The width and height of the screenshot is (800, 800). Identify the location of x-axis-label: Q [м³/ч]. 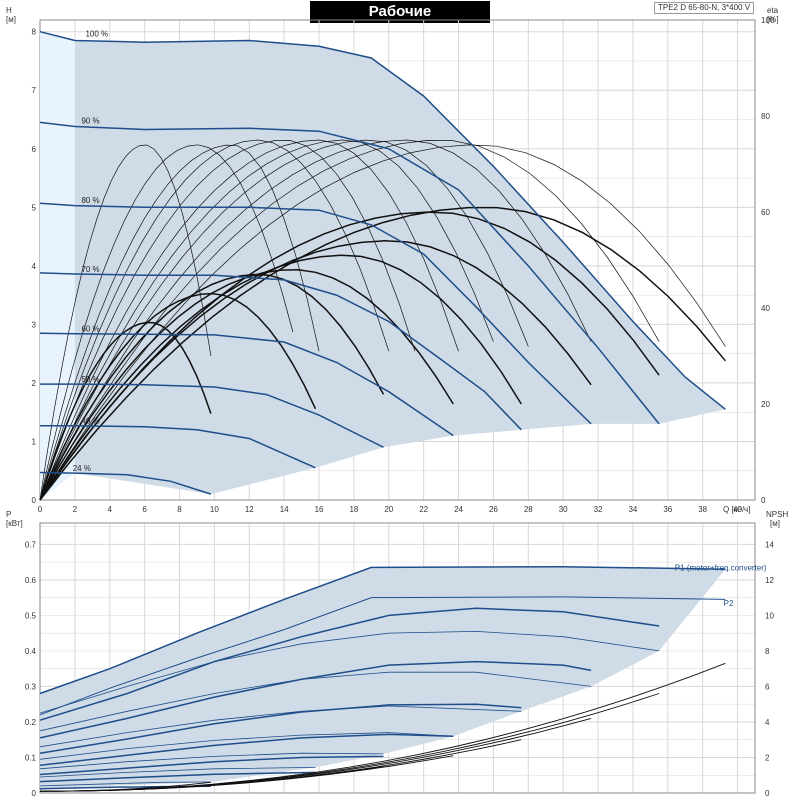
(736, 509).